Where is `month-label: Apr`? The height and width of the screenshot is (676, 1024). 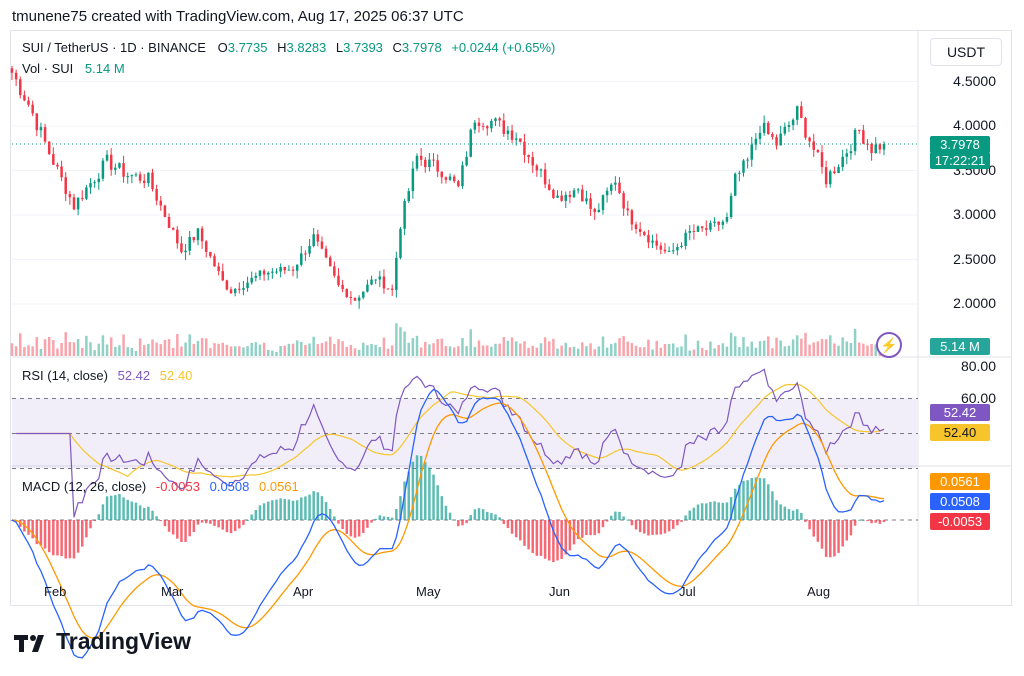 month-label: Apr is located at coordinates (303, 591).